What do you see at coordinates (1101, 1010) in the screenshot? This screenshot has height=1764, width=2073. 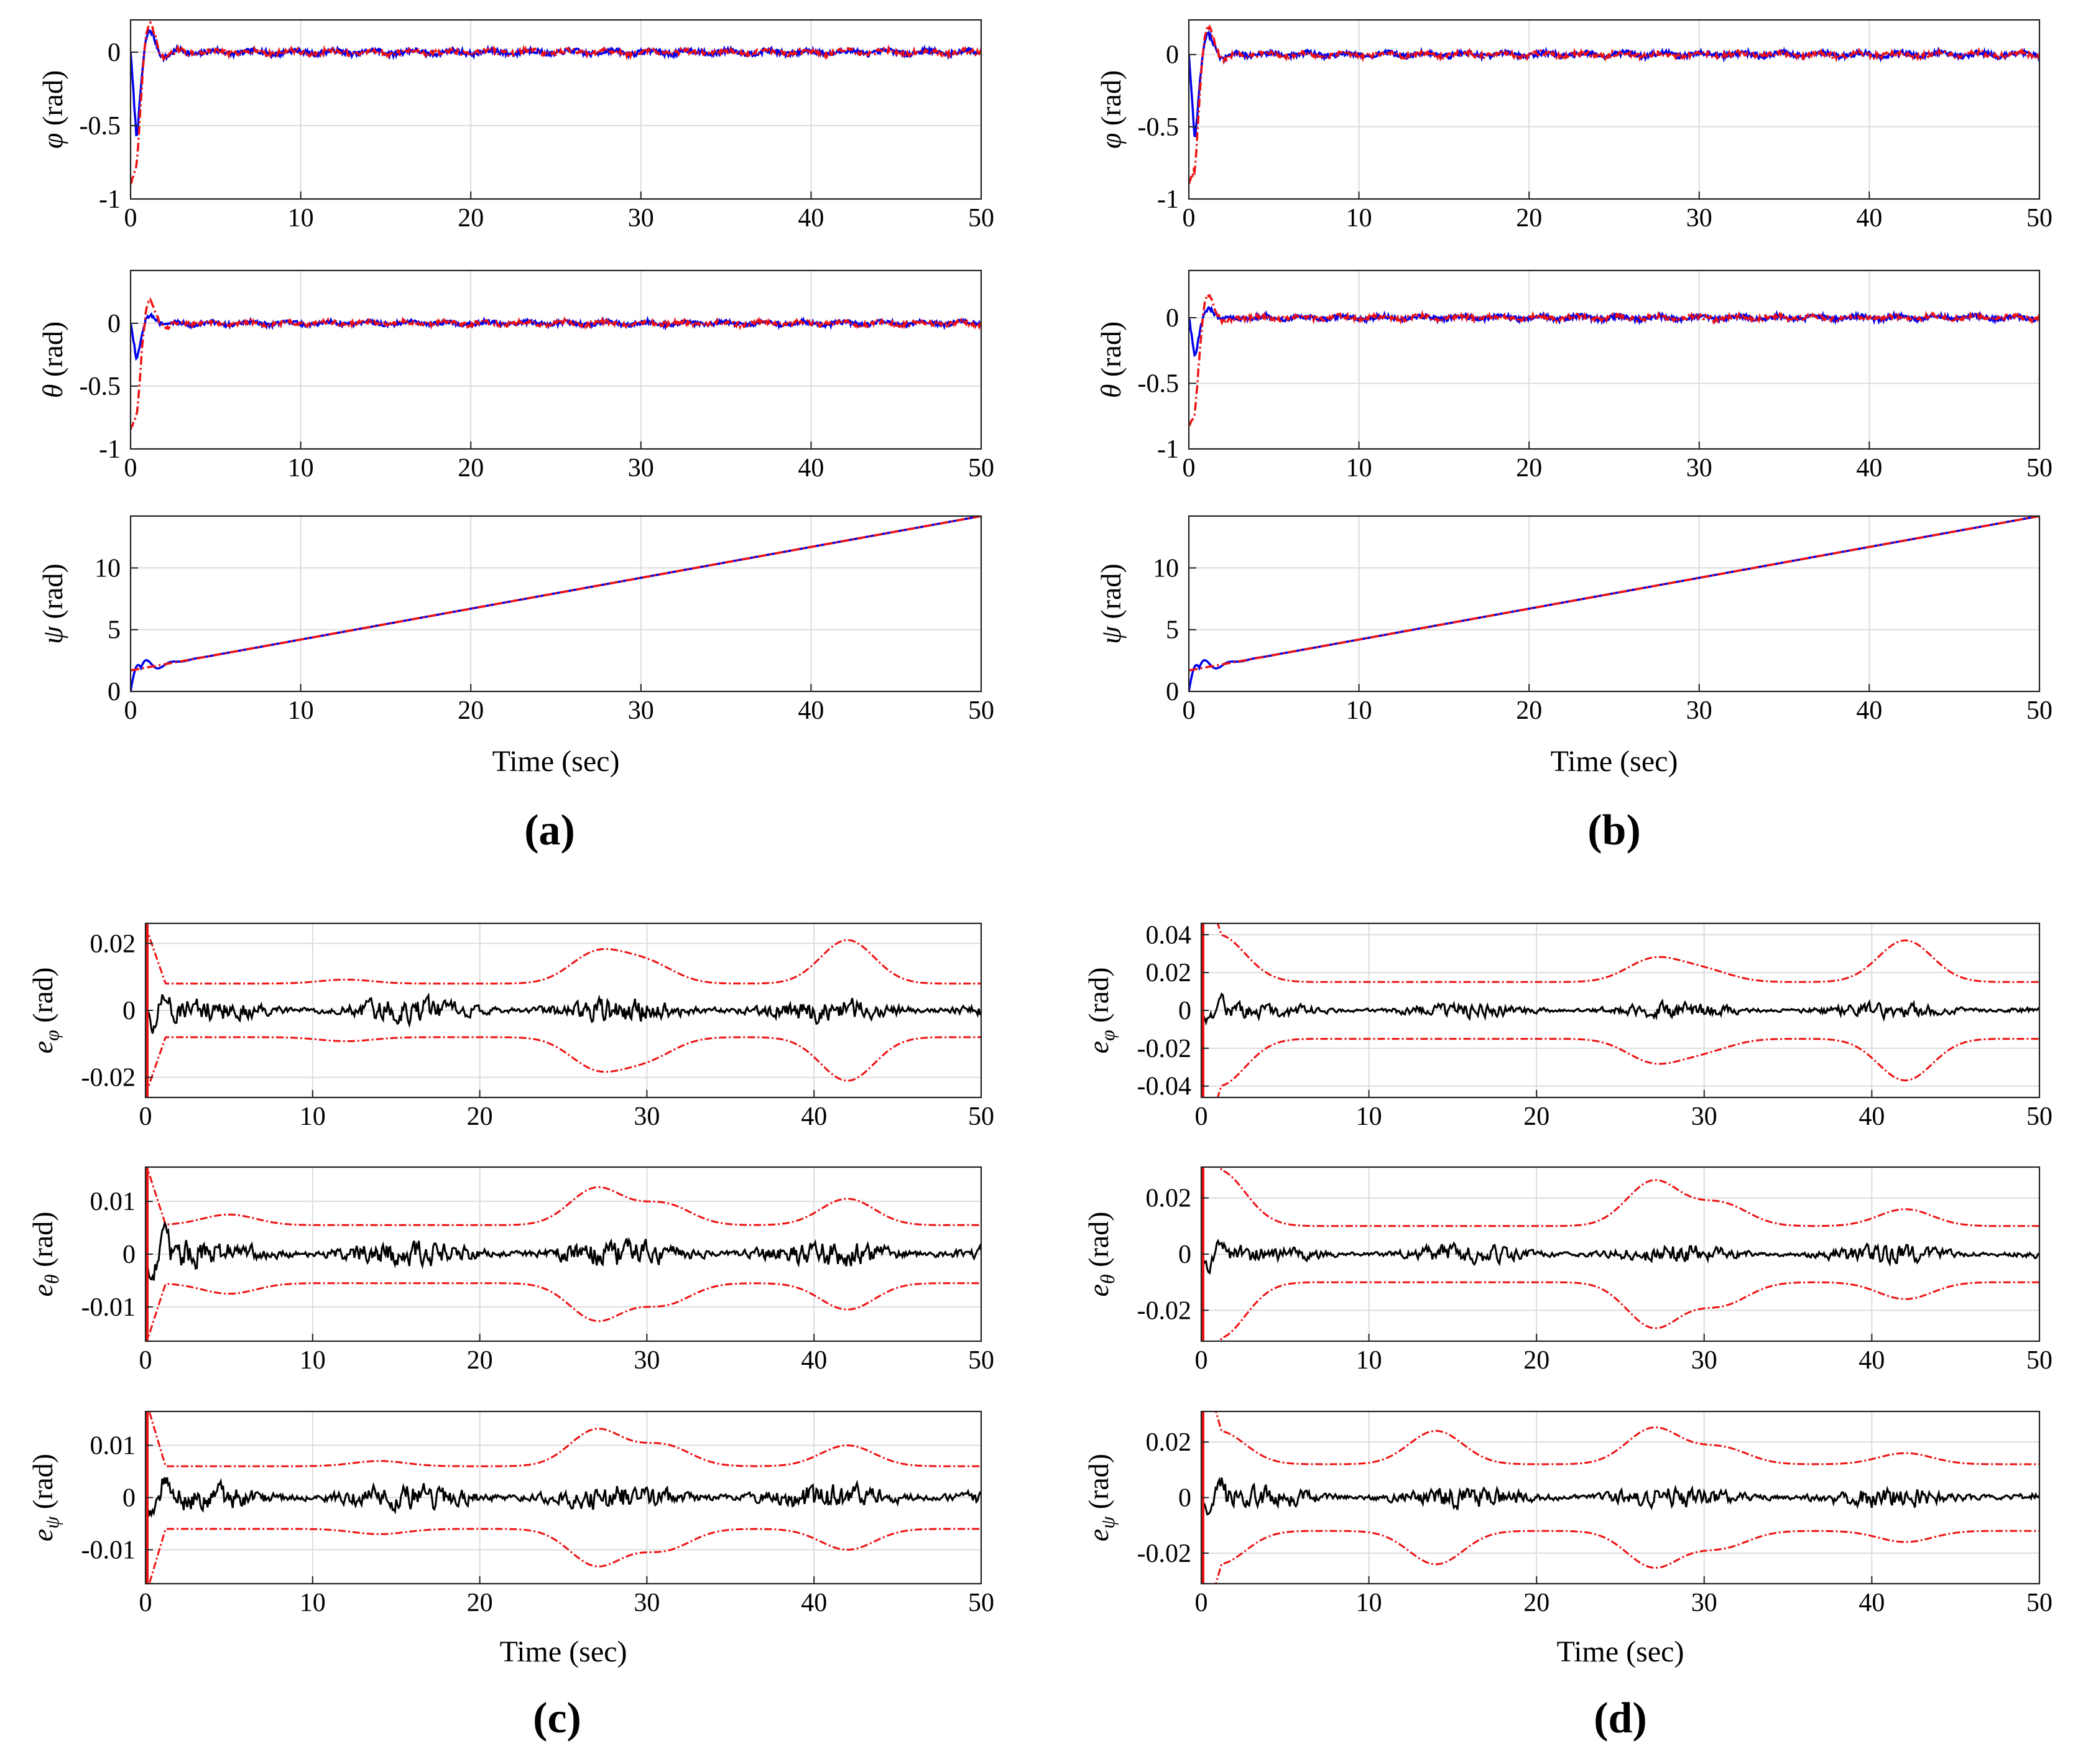 I see `y-axis-label: eφ (rad)` at bounding box center [1101, 1010].